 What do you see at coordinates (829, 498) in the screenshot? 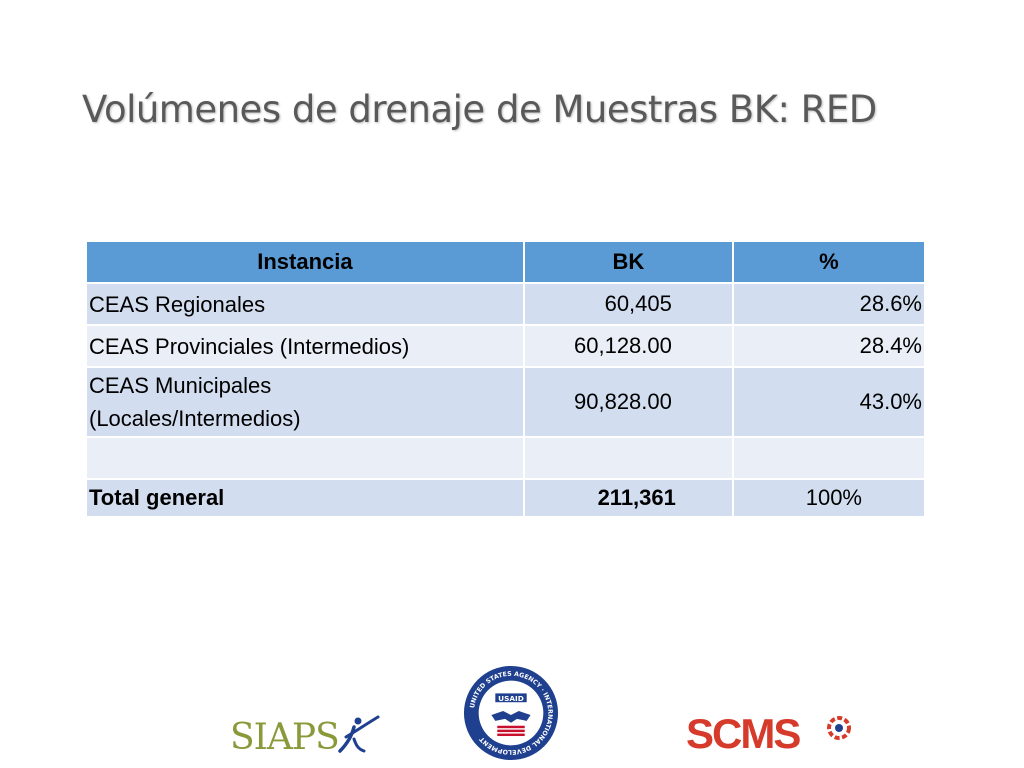
I see `total-percent: 100%` at bounding box center [829, 498].